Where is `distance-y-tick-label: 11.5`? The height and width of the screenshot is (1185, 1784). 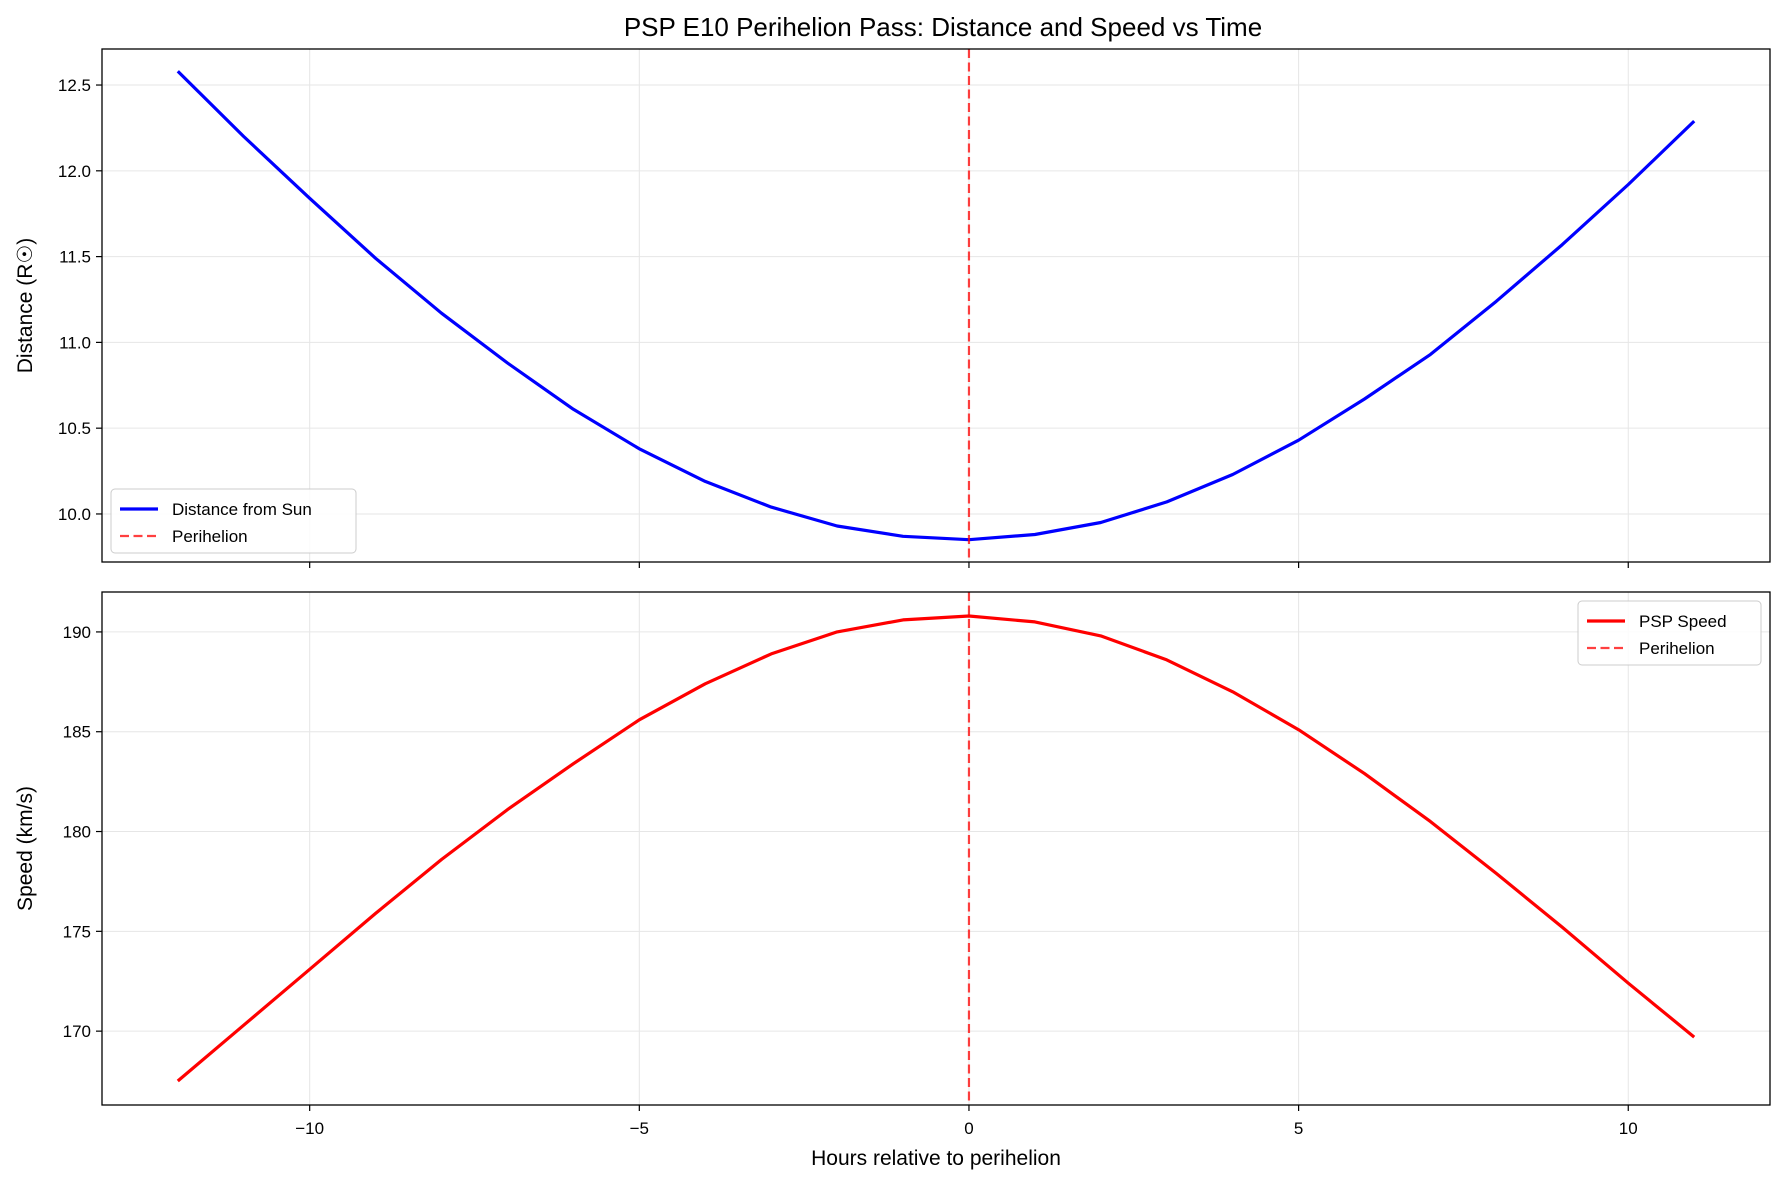
distance-y-tick-label: 11.5 is located at coordinates (75, 257).